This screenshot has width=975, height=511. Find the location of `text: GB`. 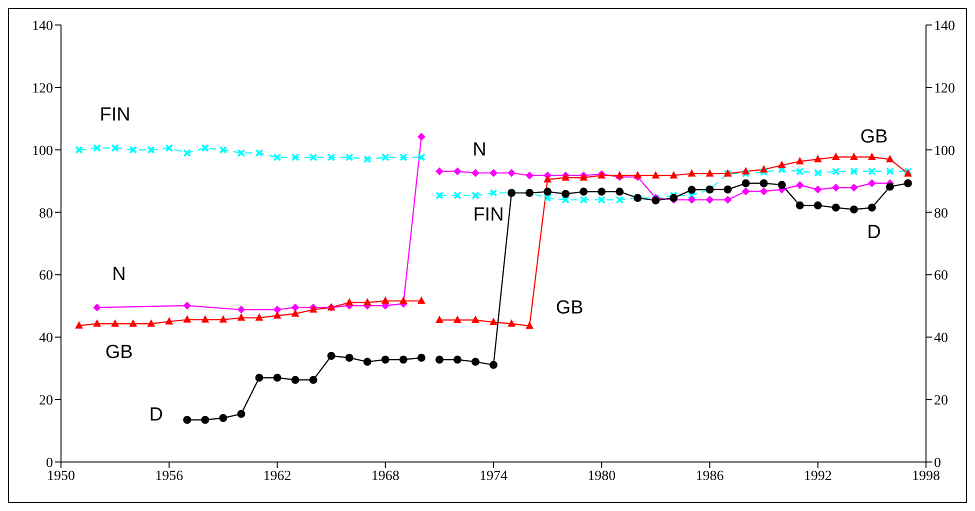

text: GB is located at coordinates (570, 307).